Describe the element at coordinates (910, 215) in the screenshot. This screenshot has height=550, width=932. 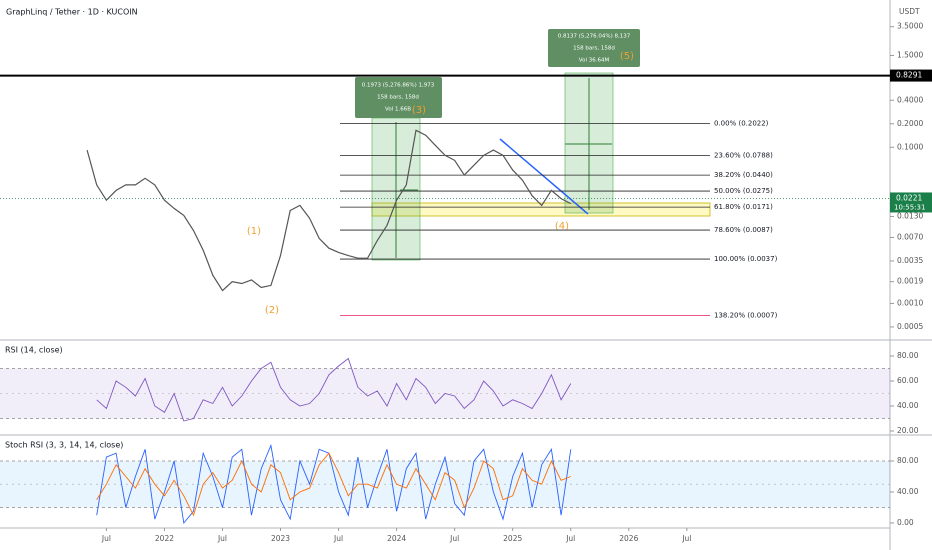
I see `y-tick-label: 0.0130` at that location.